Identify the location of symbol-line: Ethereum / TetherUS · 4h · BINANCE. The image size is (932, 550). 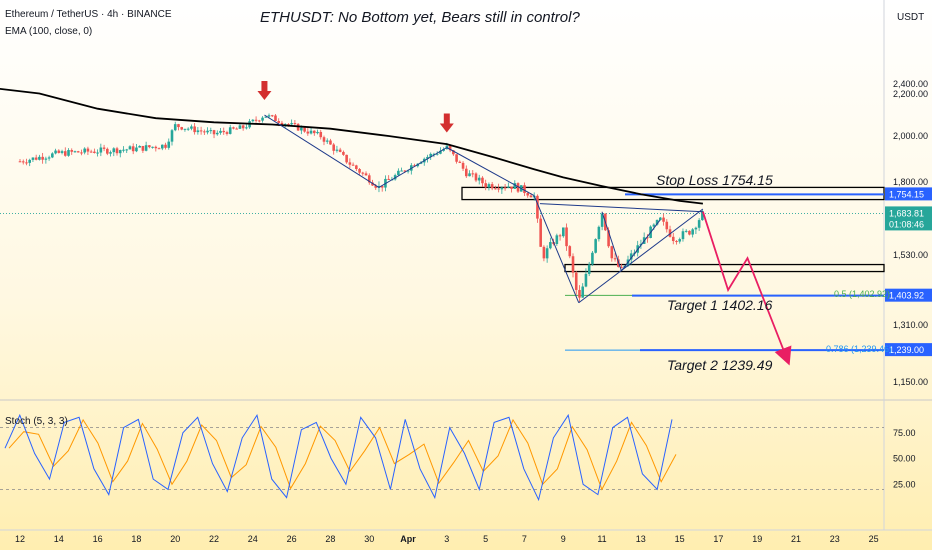
(88, 14).